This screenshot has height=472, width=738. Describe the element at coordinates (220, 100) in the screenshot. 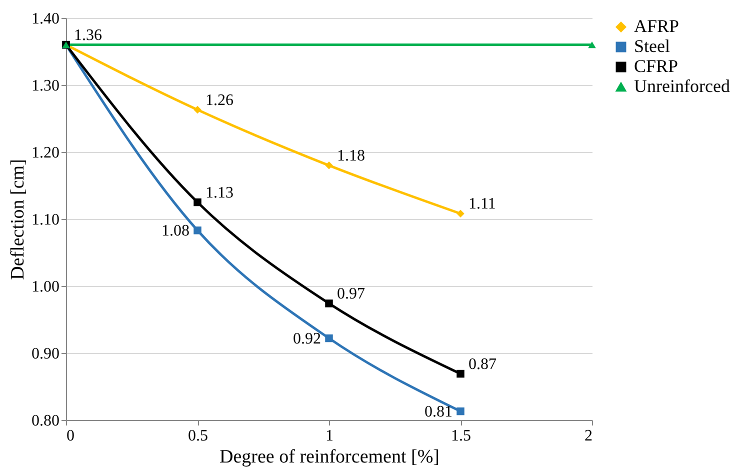

I see `data-label: 1.26` at that location.